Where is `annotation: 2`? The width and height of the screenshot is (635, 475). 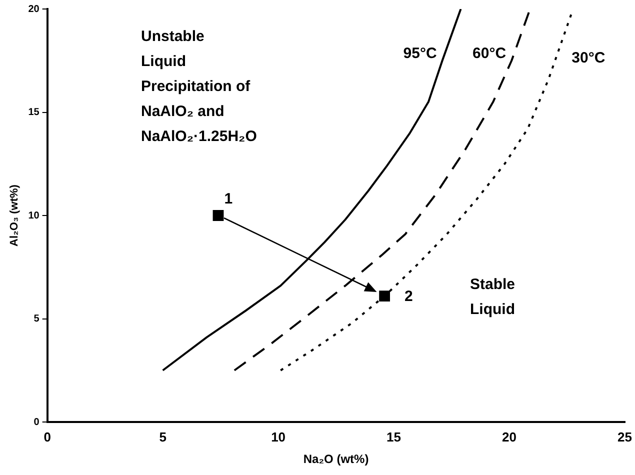 annotation: 2 is located at coordinates (408, 297).